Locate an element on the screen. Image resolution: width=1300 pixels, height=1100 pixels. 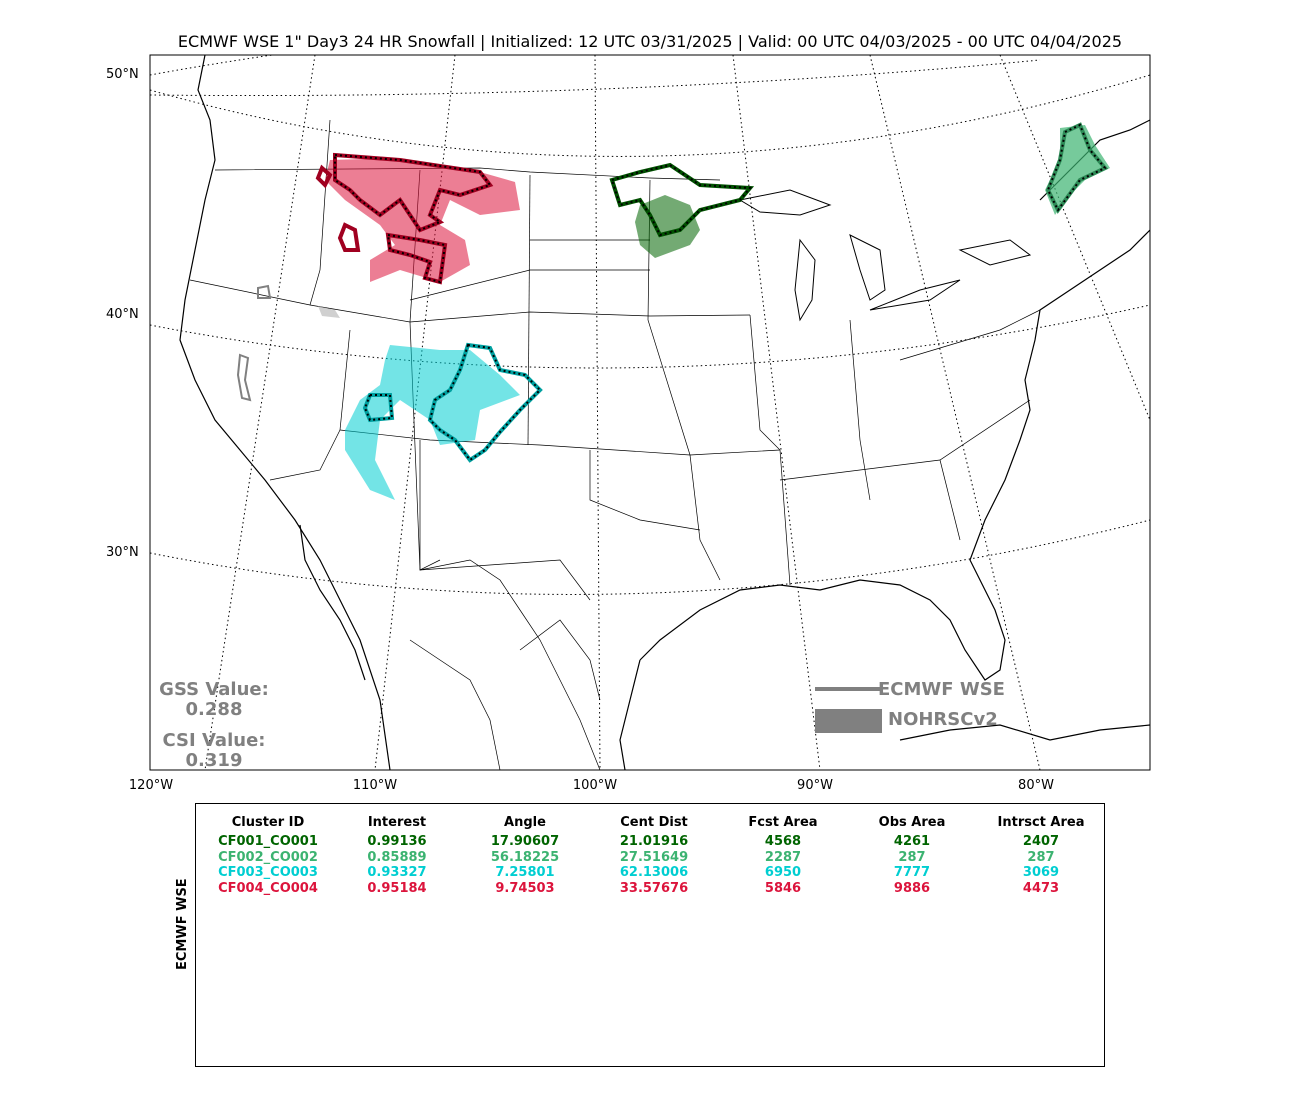
lat-label-40: 40°N is located at coordinates (122, 314).